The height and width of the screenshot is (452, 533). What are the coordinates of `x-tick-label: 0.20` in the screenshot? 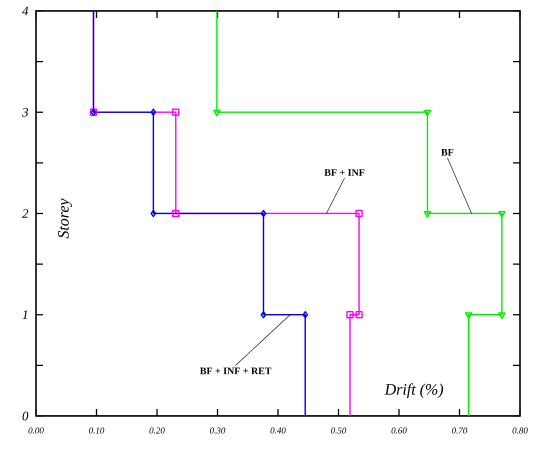 It's located at (157, 431).